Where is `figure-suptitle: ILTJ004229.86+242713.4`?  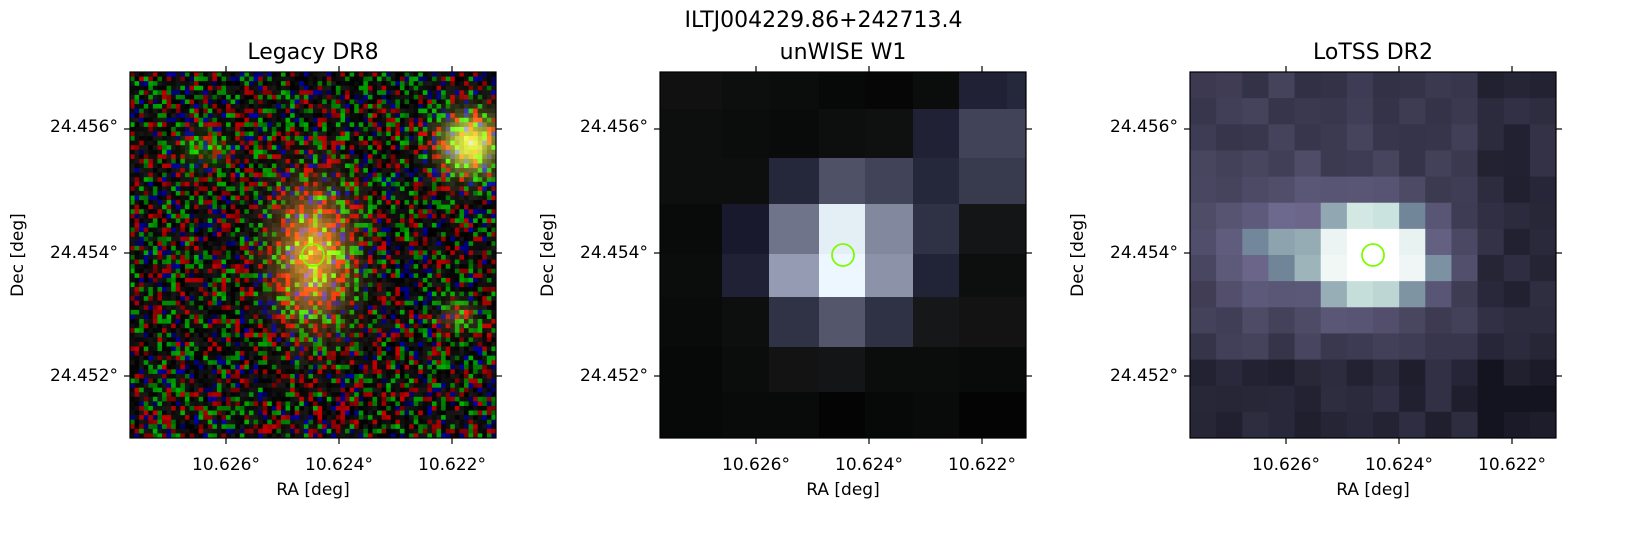
figure-suptitle: ILTJ004229.86+242713.4 is located at coordinates (823, 20).